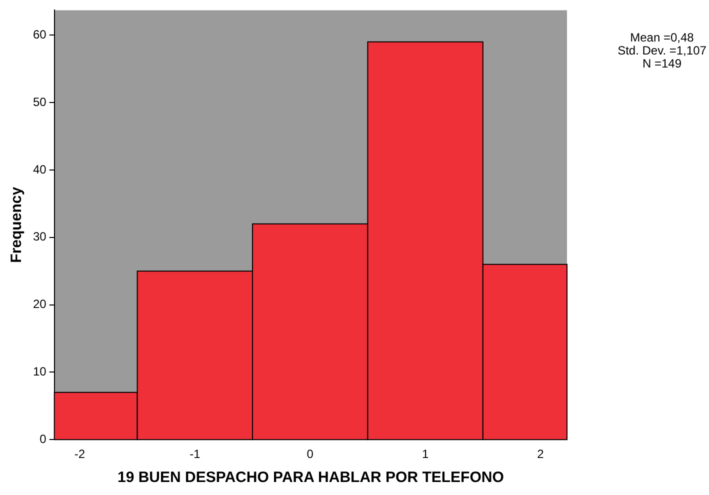 The width and height of the screenshot is (709, 495). Describe the element at coordinates (195, 454) in the screenshot. I see `x-tick-label: -1` at that location.